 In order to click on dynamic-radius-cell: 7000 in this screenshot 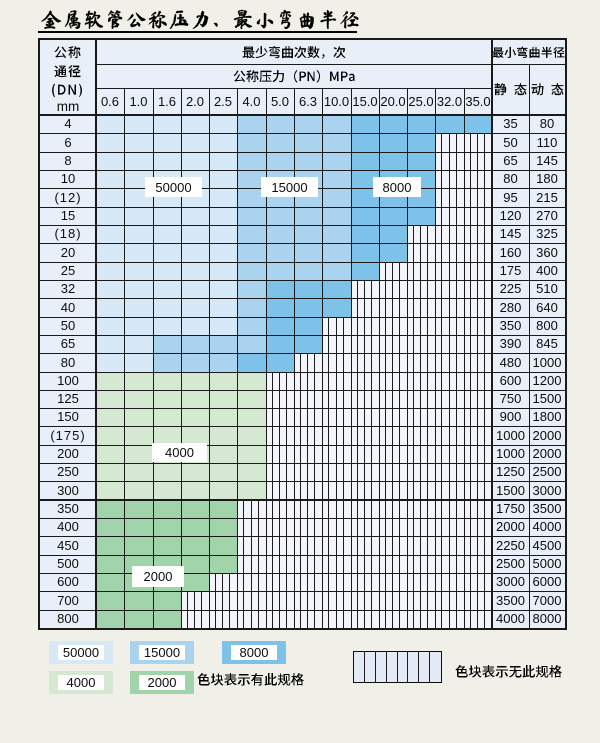, I will do `click(547, 600)`.